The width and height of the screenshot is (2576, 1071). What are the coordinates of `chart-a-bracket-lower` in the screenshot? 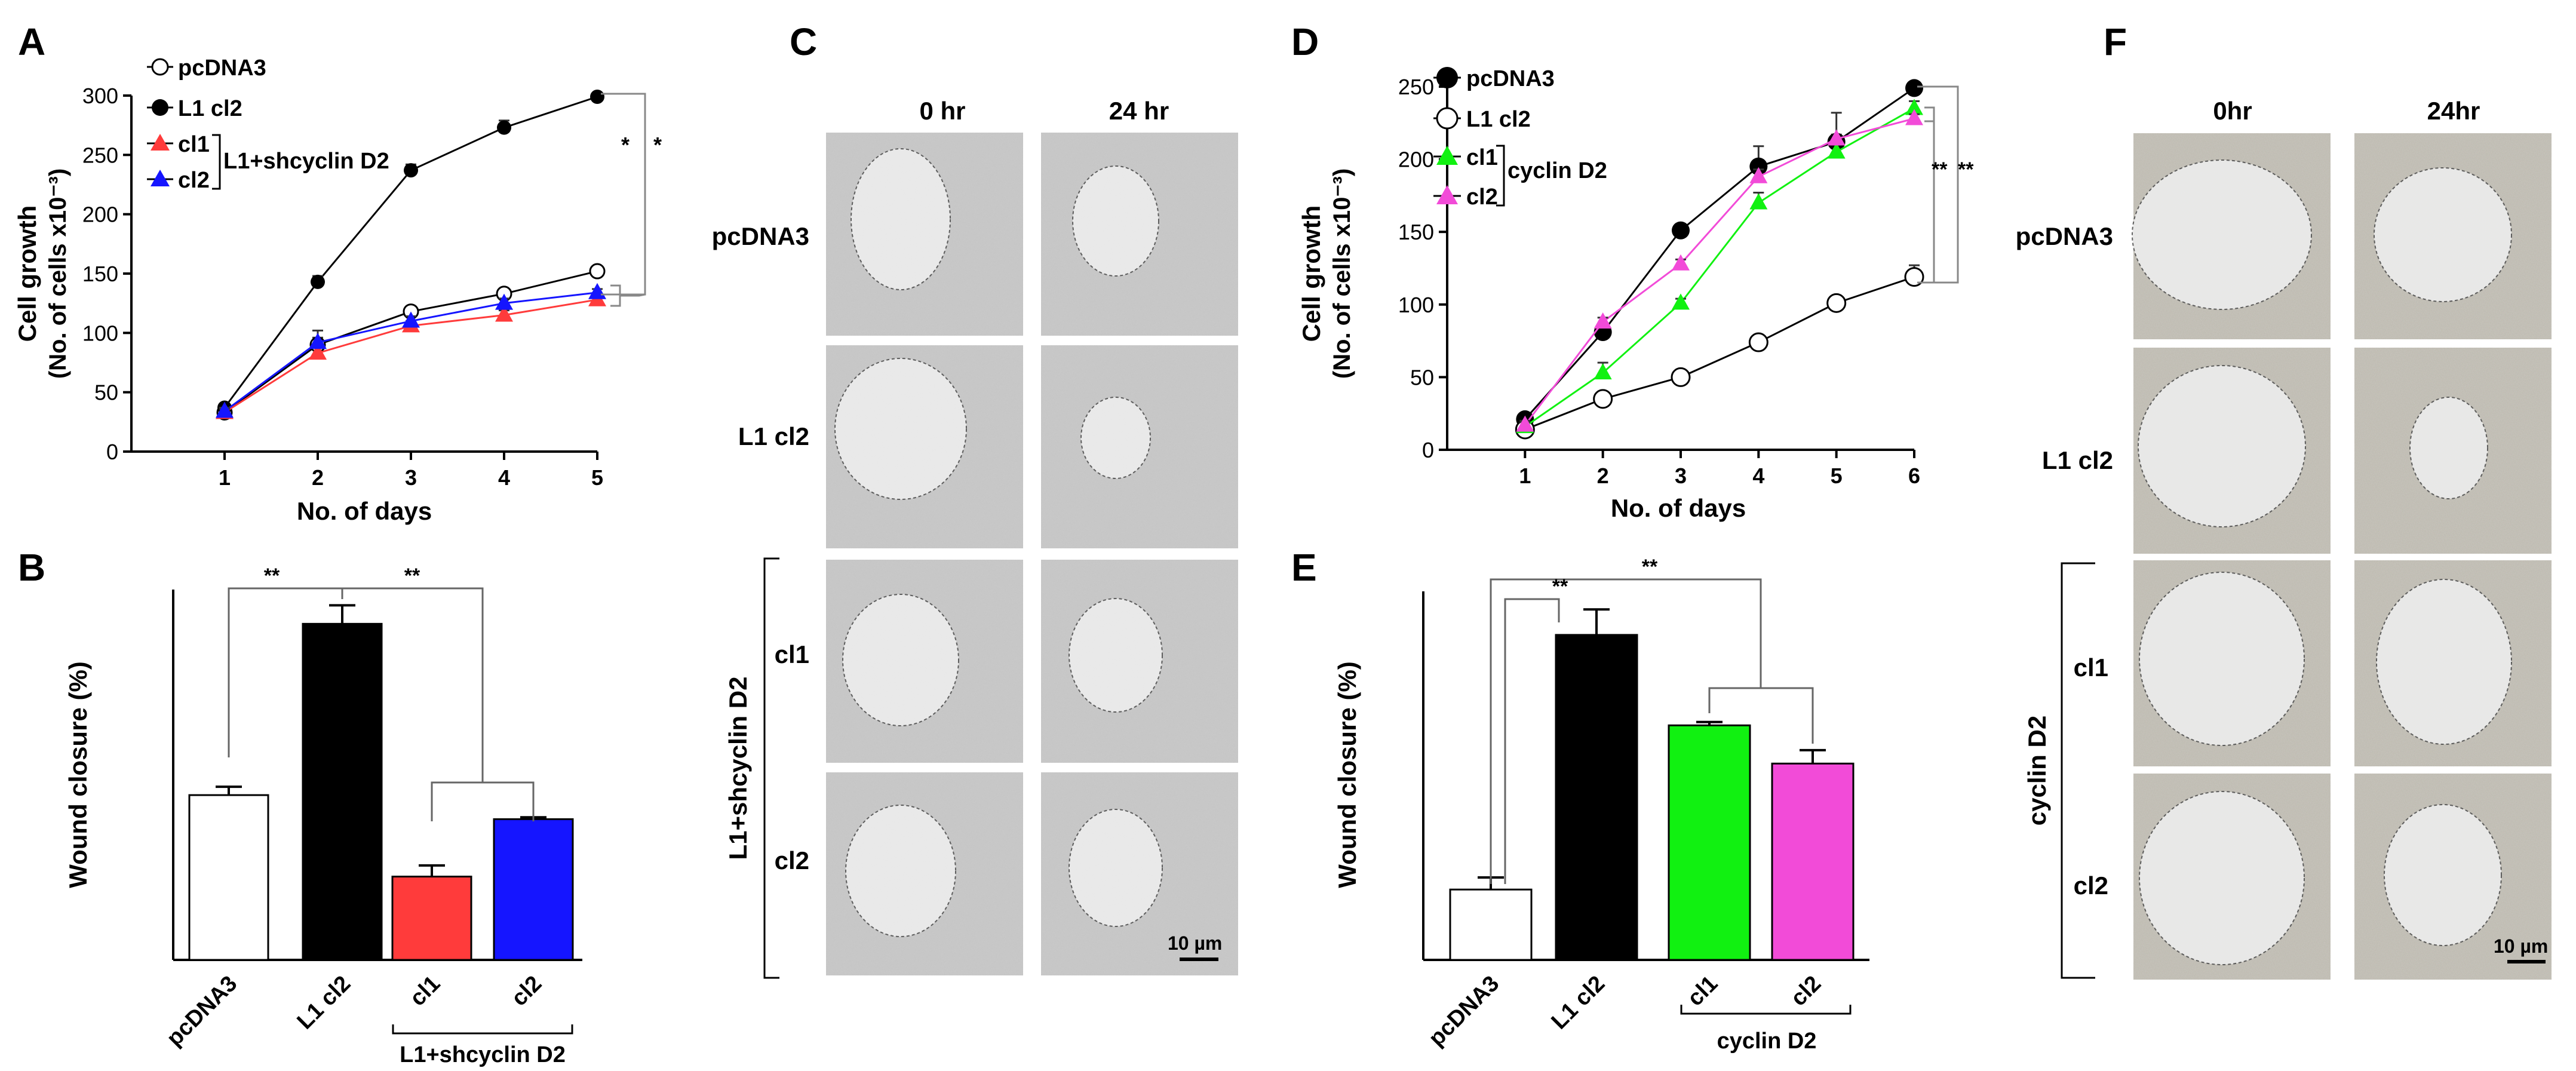 It's located at (616, 295).